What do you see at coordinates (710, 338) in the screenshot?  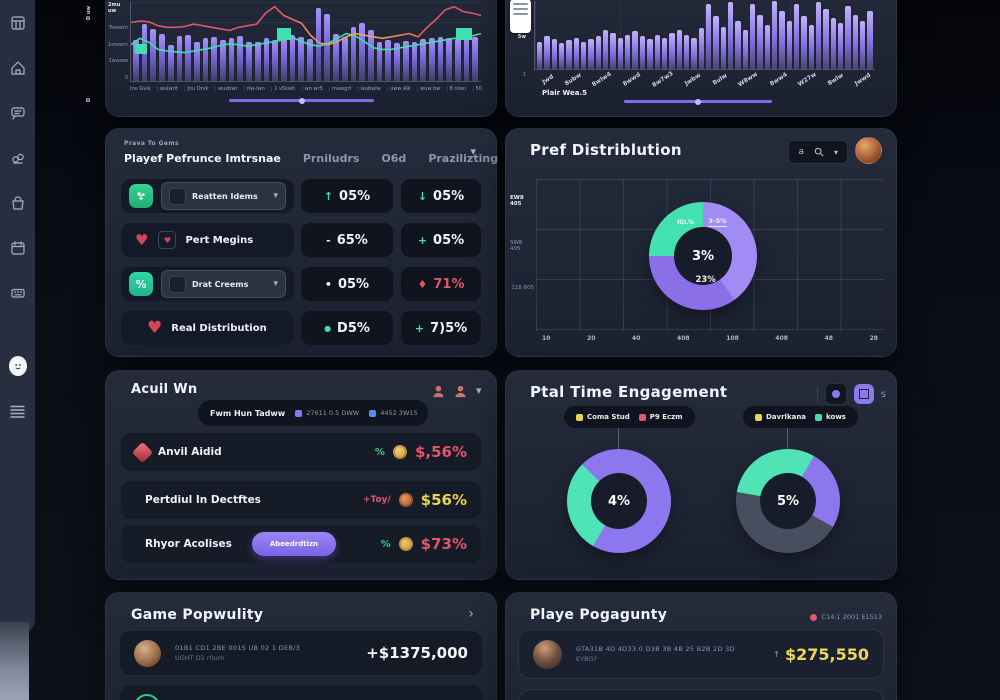 I see `pref-x-axis: 10 20 40 408 108 408 48 28` at bounding box center [710, 338].